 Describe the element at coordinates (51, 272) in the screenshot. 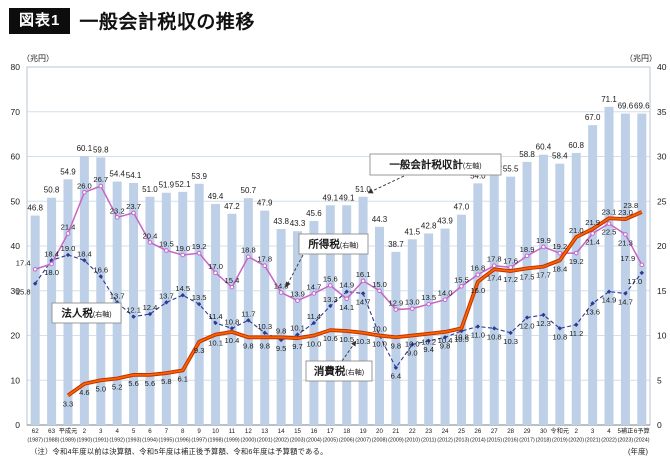

I see `income-value-label: 18.0` at that location.